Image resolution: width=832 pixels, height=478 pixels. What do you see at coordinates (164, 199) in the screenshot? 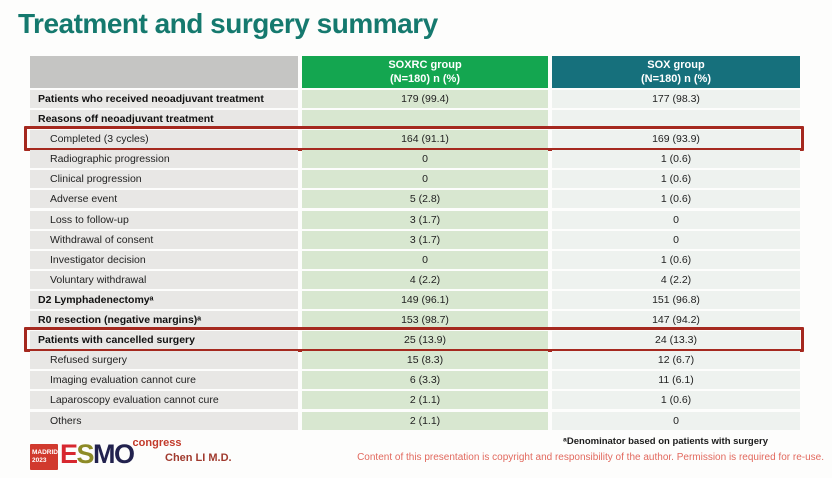
I see `row-label: Adverse event` at bounding box center [164, 199].